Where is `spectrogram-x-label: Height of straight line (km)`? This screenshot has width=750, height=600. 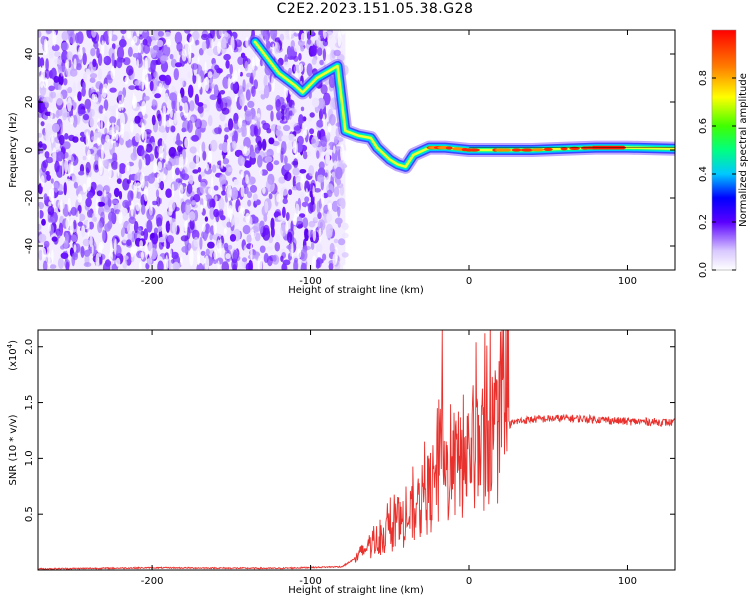 spectrogram-x-label: Height of straight line (km) is located at coordinates (356, 290).